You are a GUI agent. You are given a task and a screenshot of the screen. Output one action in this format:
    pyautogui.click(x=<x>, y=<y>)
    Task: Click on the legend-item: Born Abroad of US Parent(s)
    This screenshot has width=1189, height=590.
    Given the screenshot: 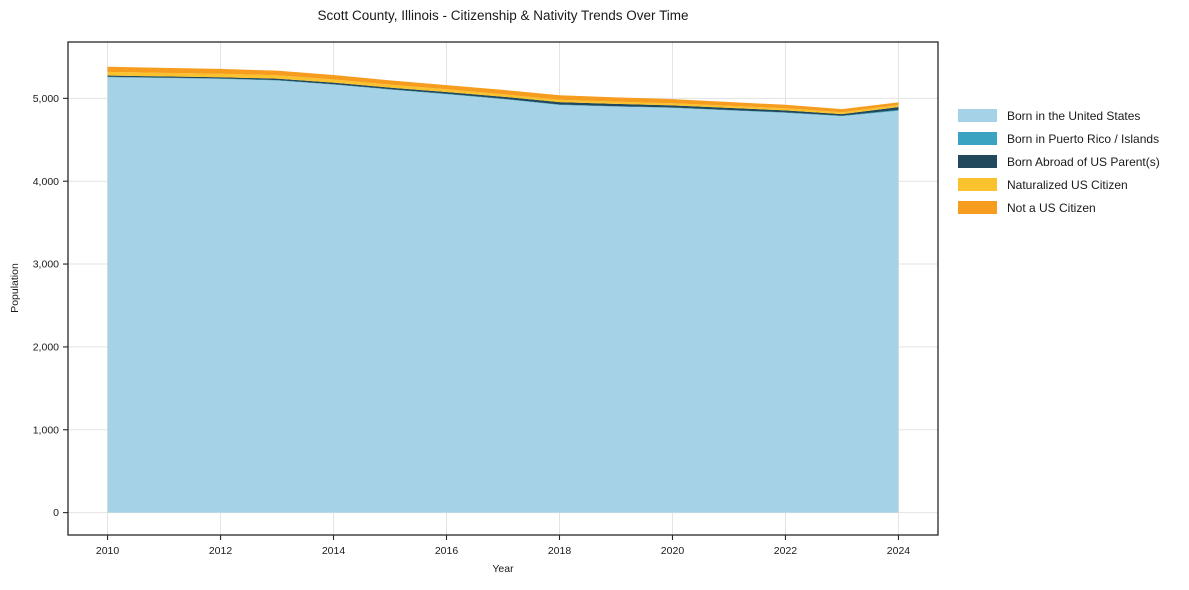 What is the action you would take?
    pyautogui.click(x=1059, y=161)
    